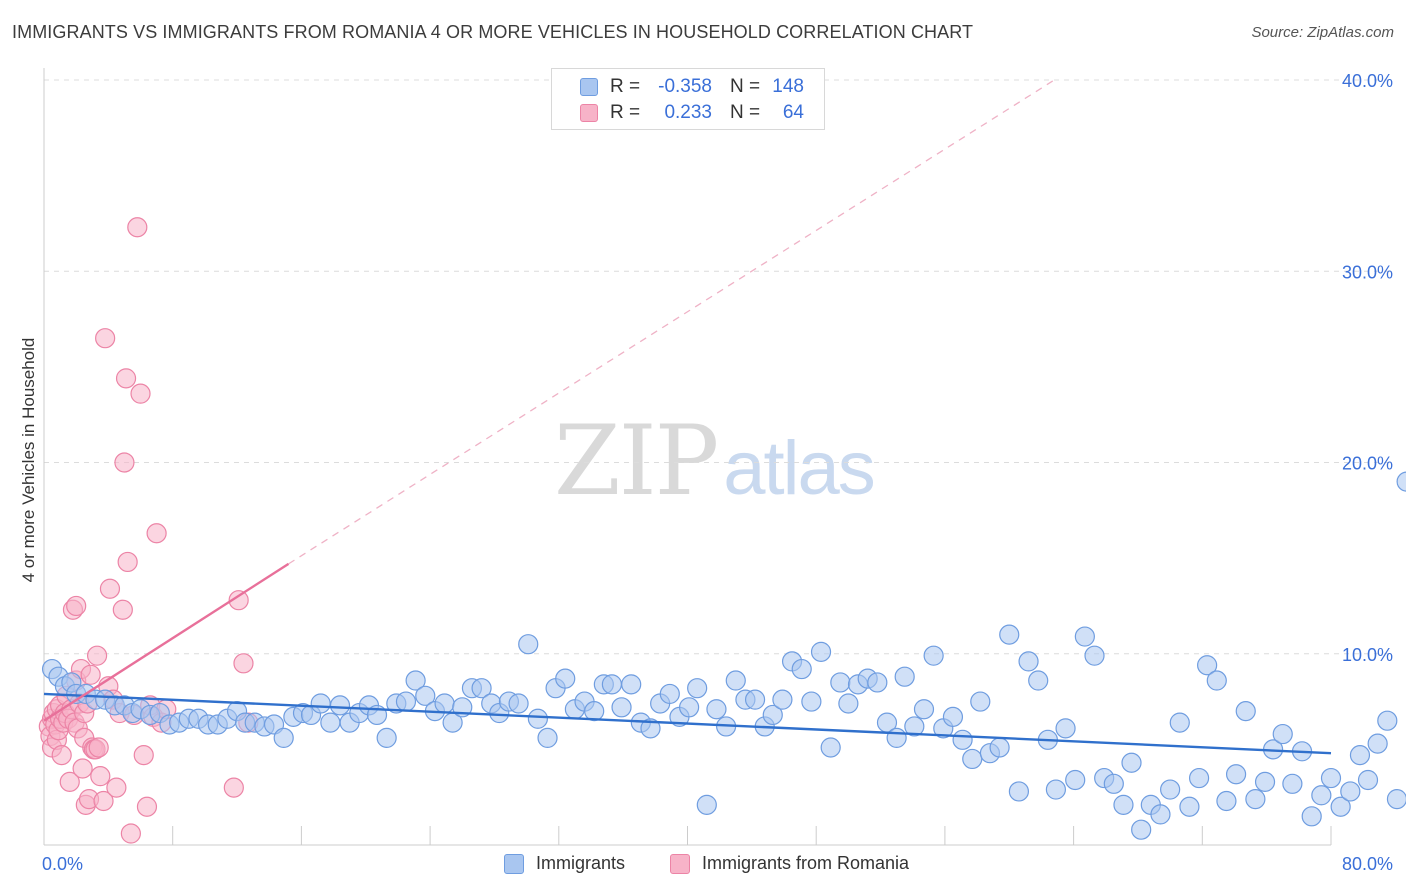 Image resolution: width=1406 pixels, height=892 pixels. What do you see at coordinates (1367, 81) in the screenshot?
I see `y-tick-label: 40.0%` at bounding box center [1367, 81].